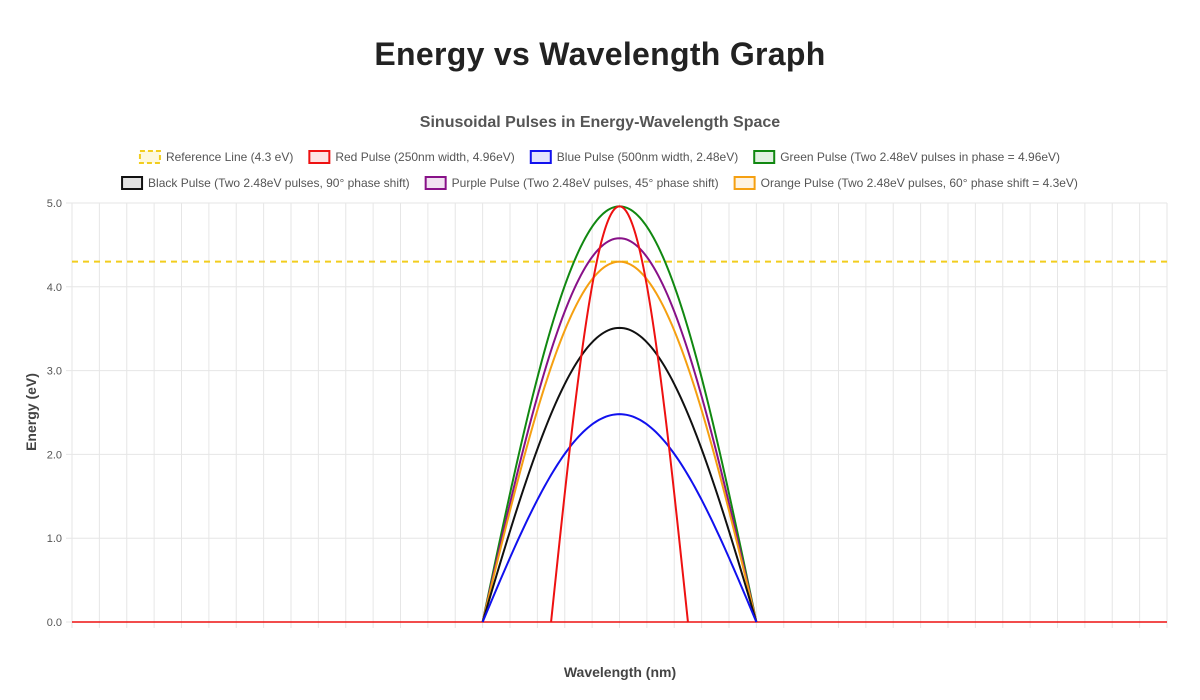 Image resolution: width=1200 pixels, height=700 pixels. I want to click on legend-label: Blue Pulse (500nm width, 2.48eV), so click(647, 157).